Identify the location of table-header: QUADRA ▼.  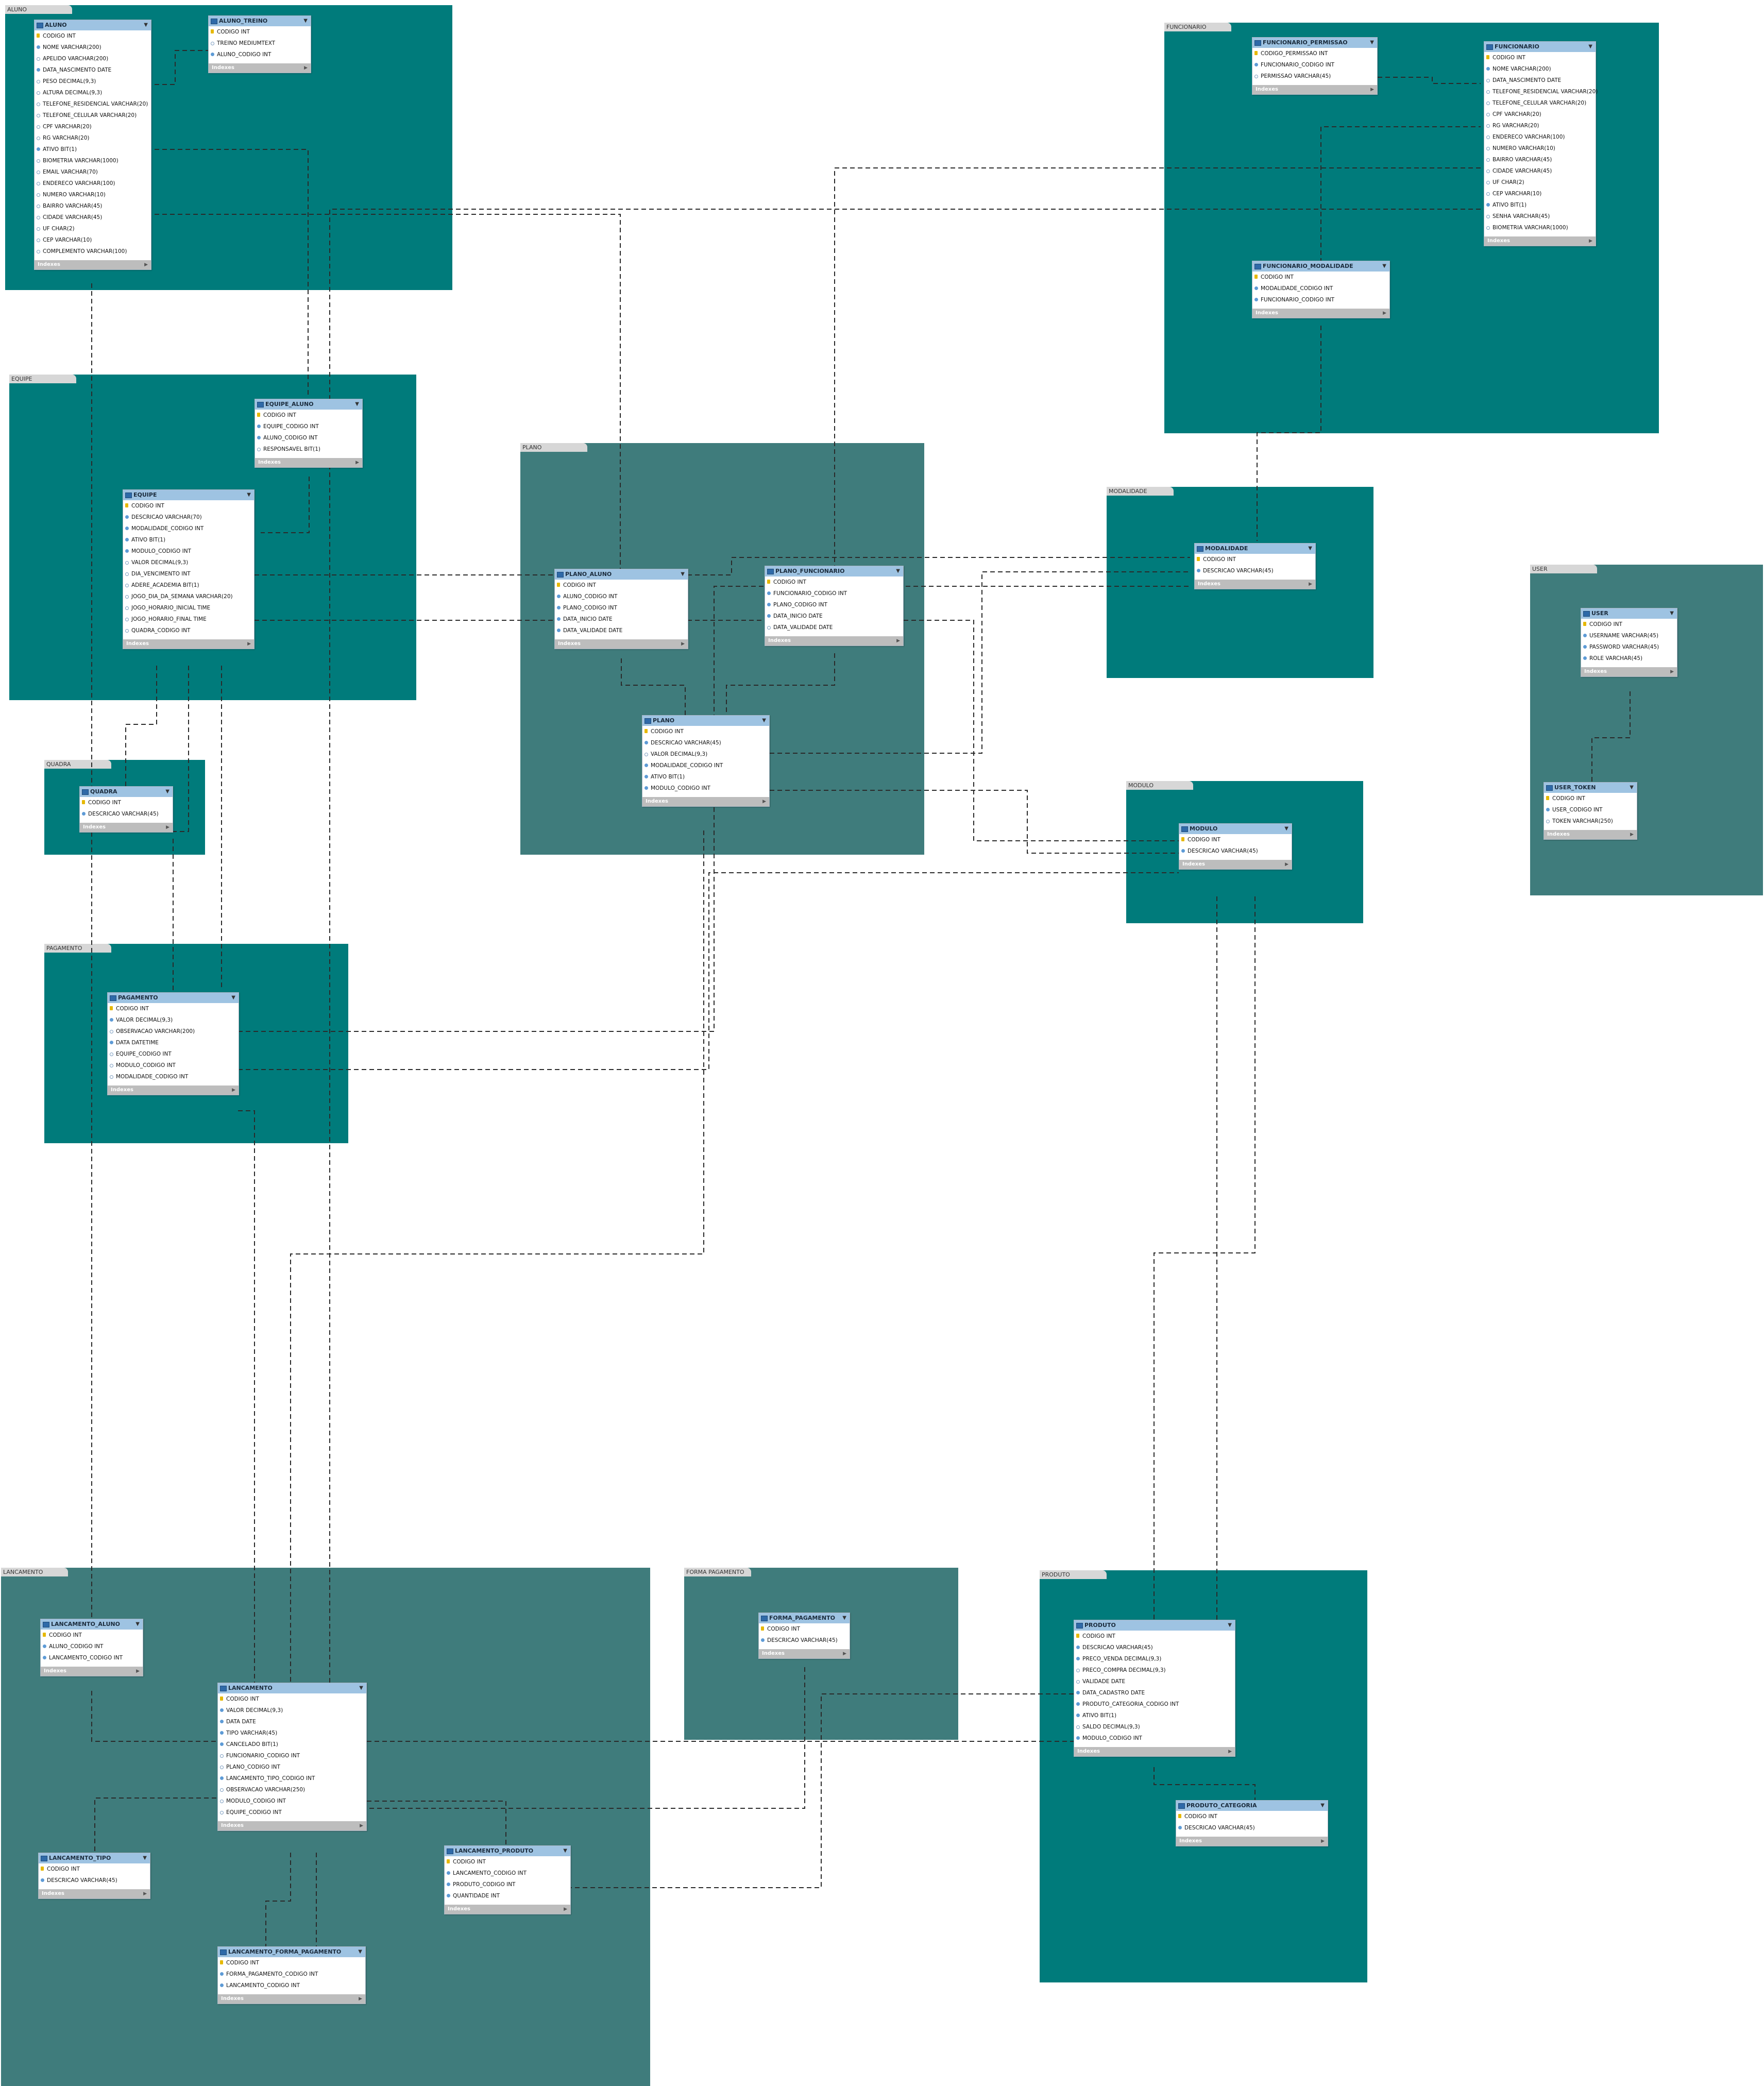
(127, 792).